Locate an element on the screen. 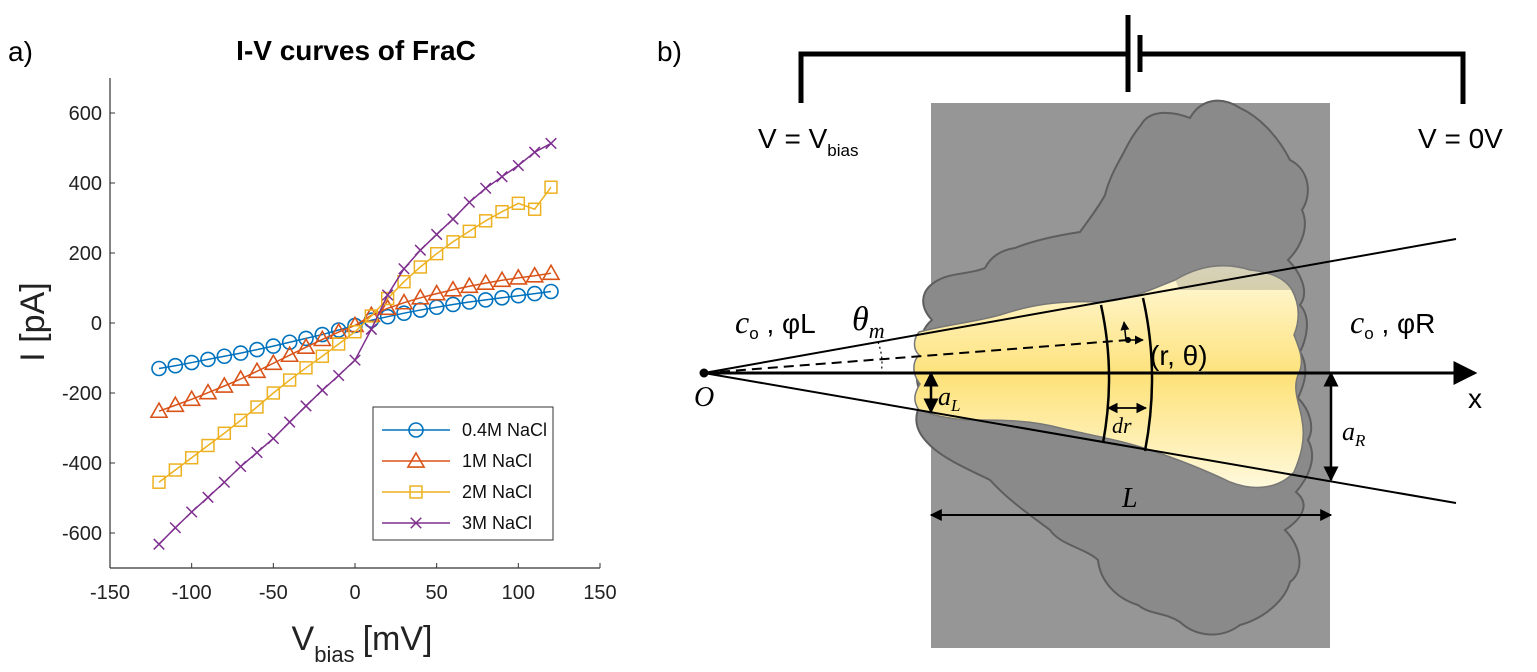 This screenshot has height=672, width=1537. x-tick-label: 50 is located at coordinates (437, 593).